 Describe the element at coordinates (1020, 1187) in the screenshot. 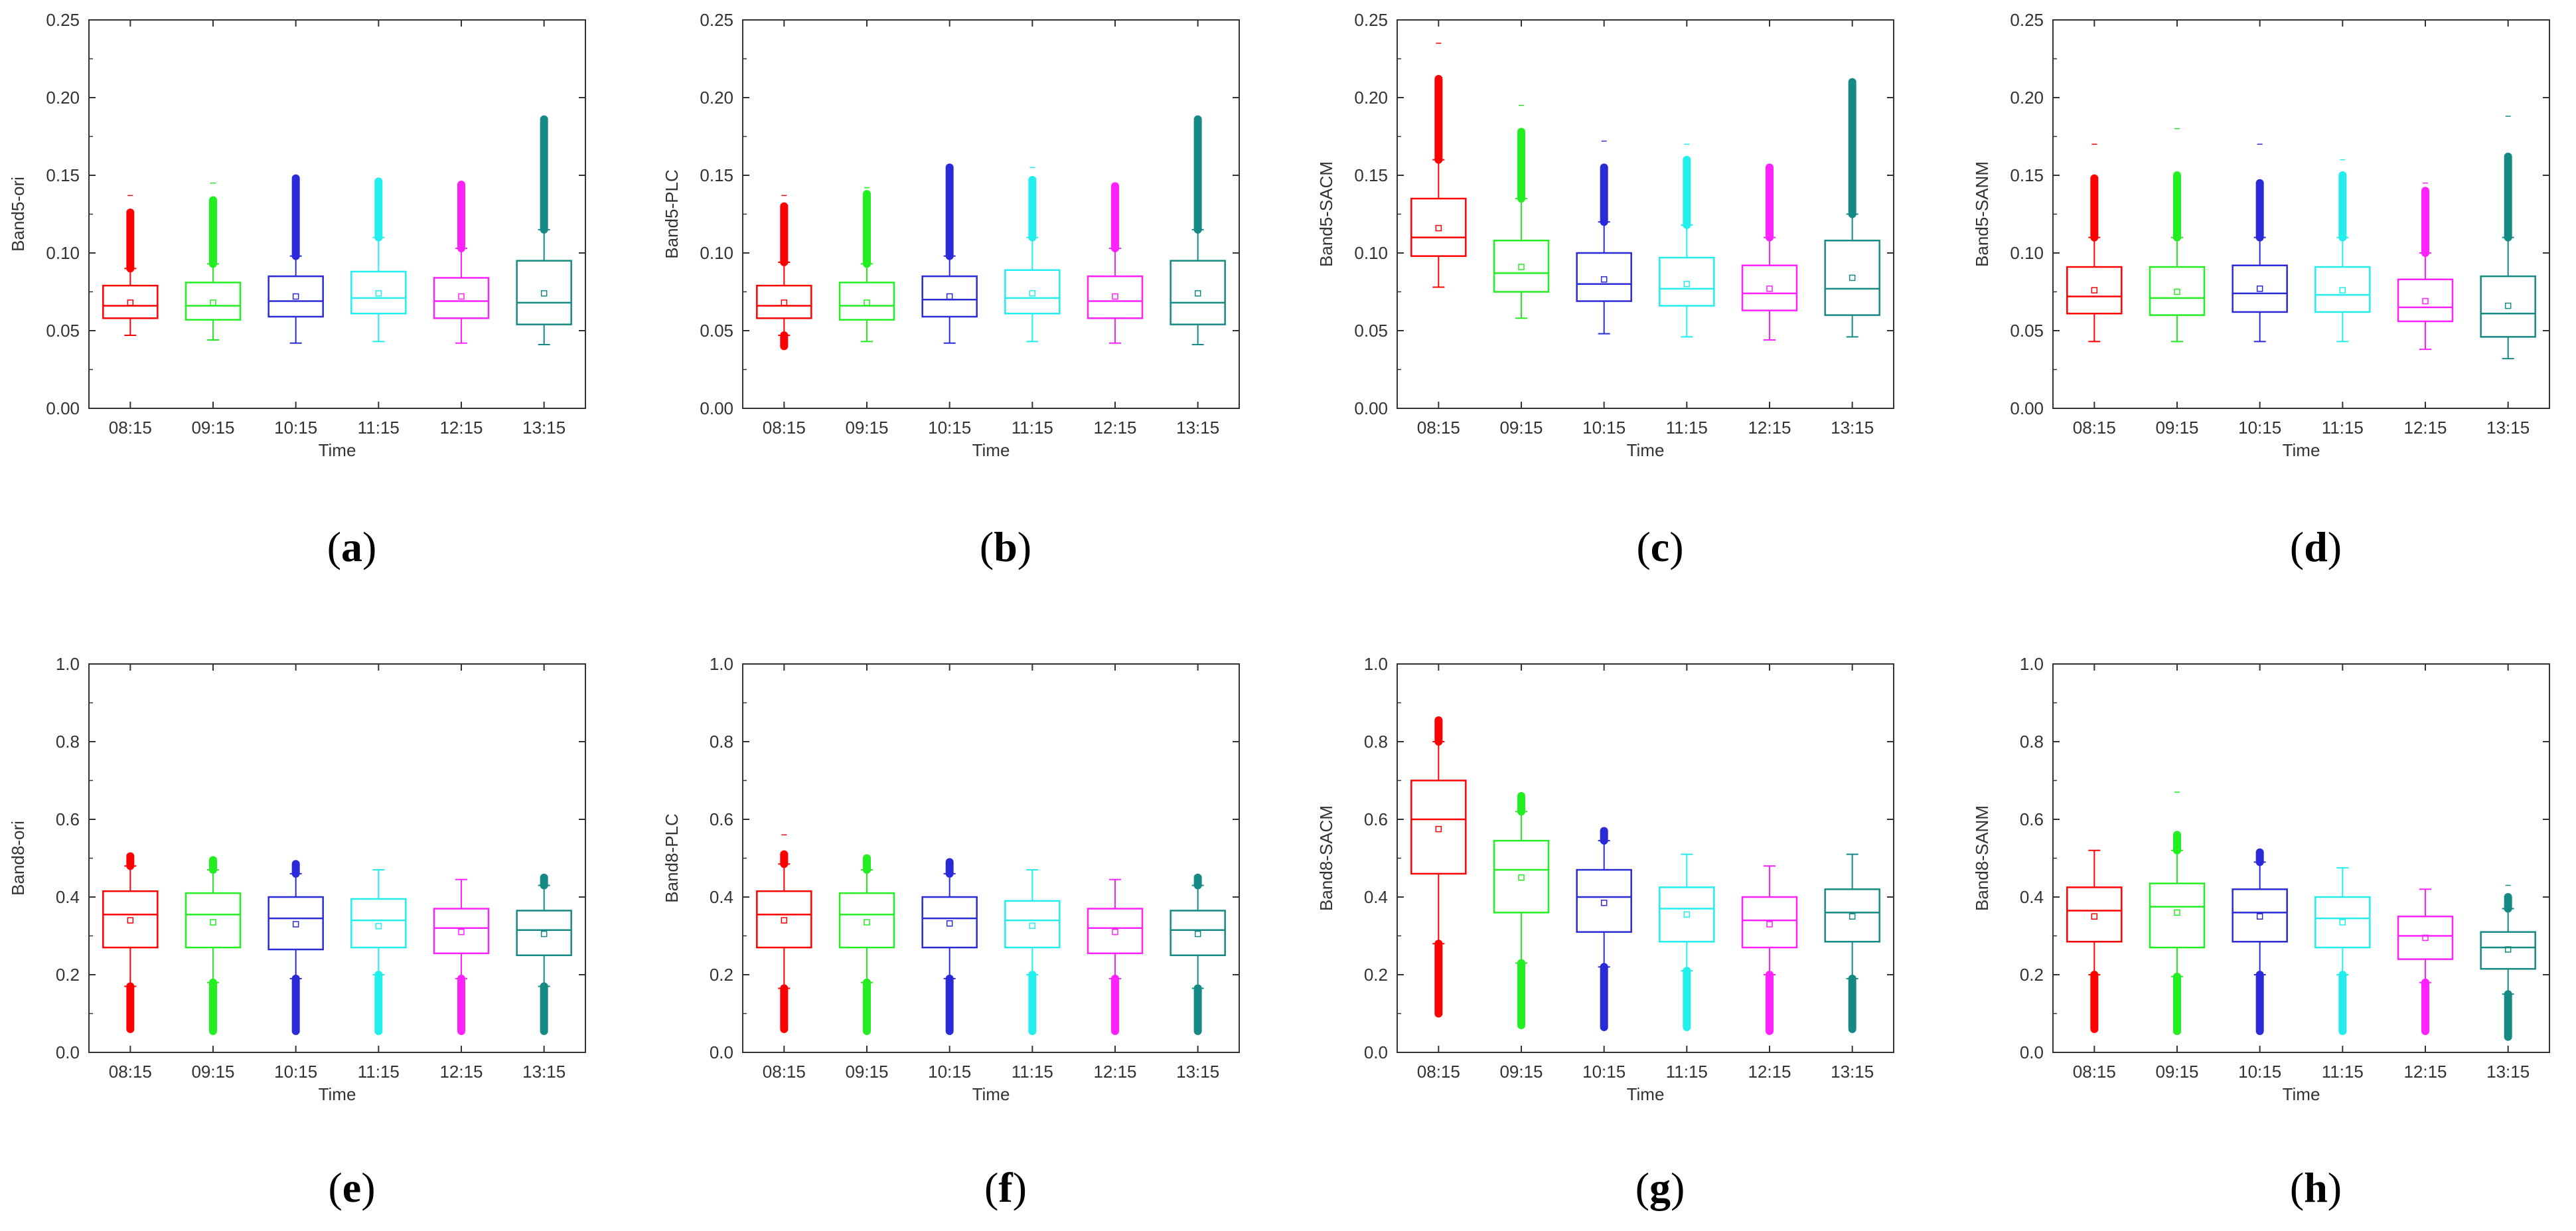

I see `panel-label-close: )` at that location.